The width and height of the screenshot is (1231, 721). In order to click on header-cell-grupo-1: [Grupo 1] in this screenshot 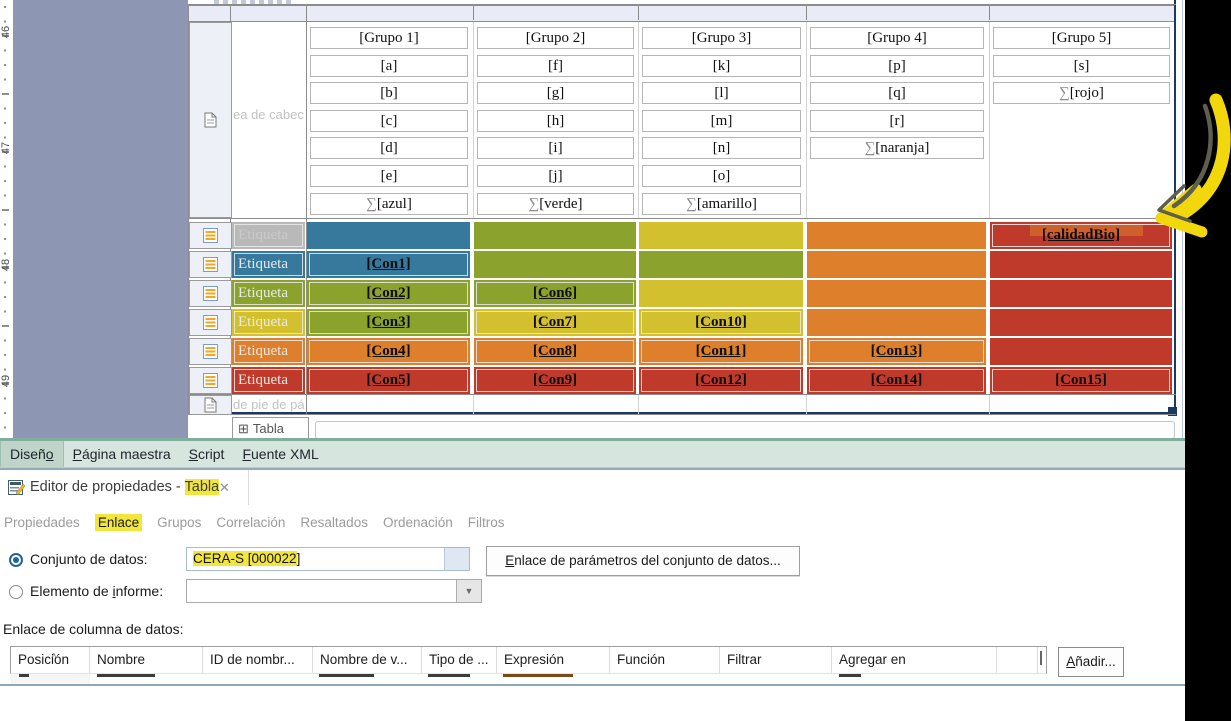, I will do `click(389, 38)`.